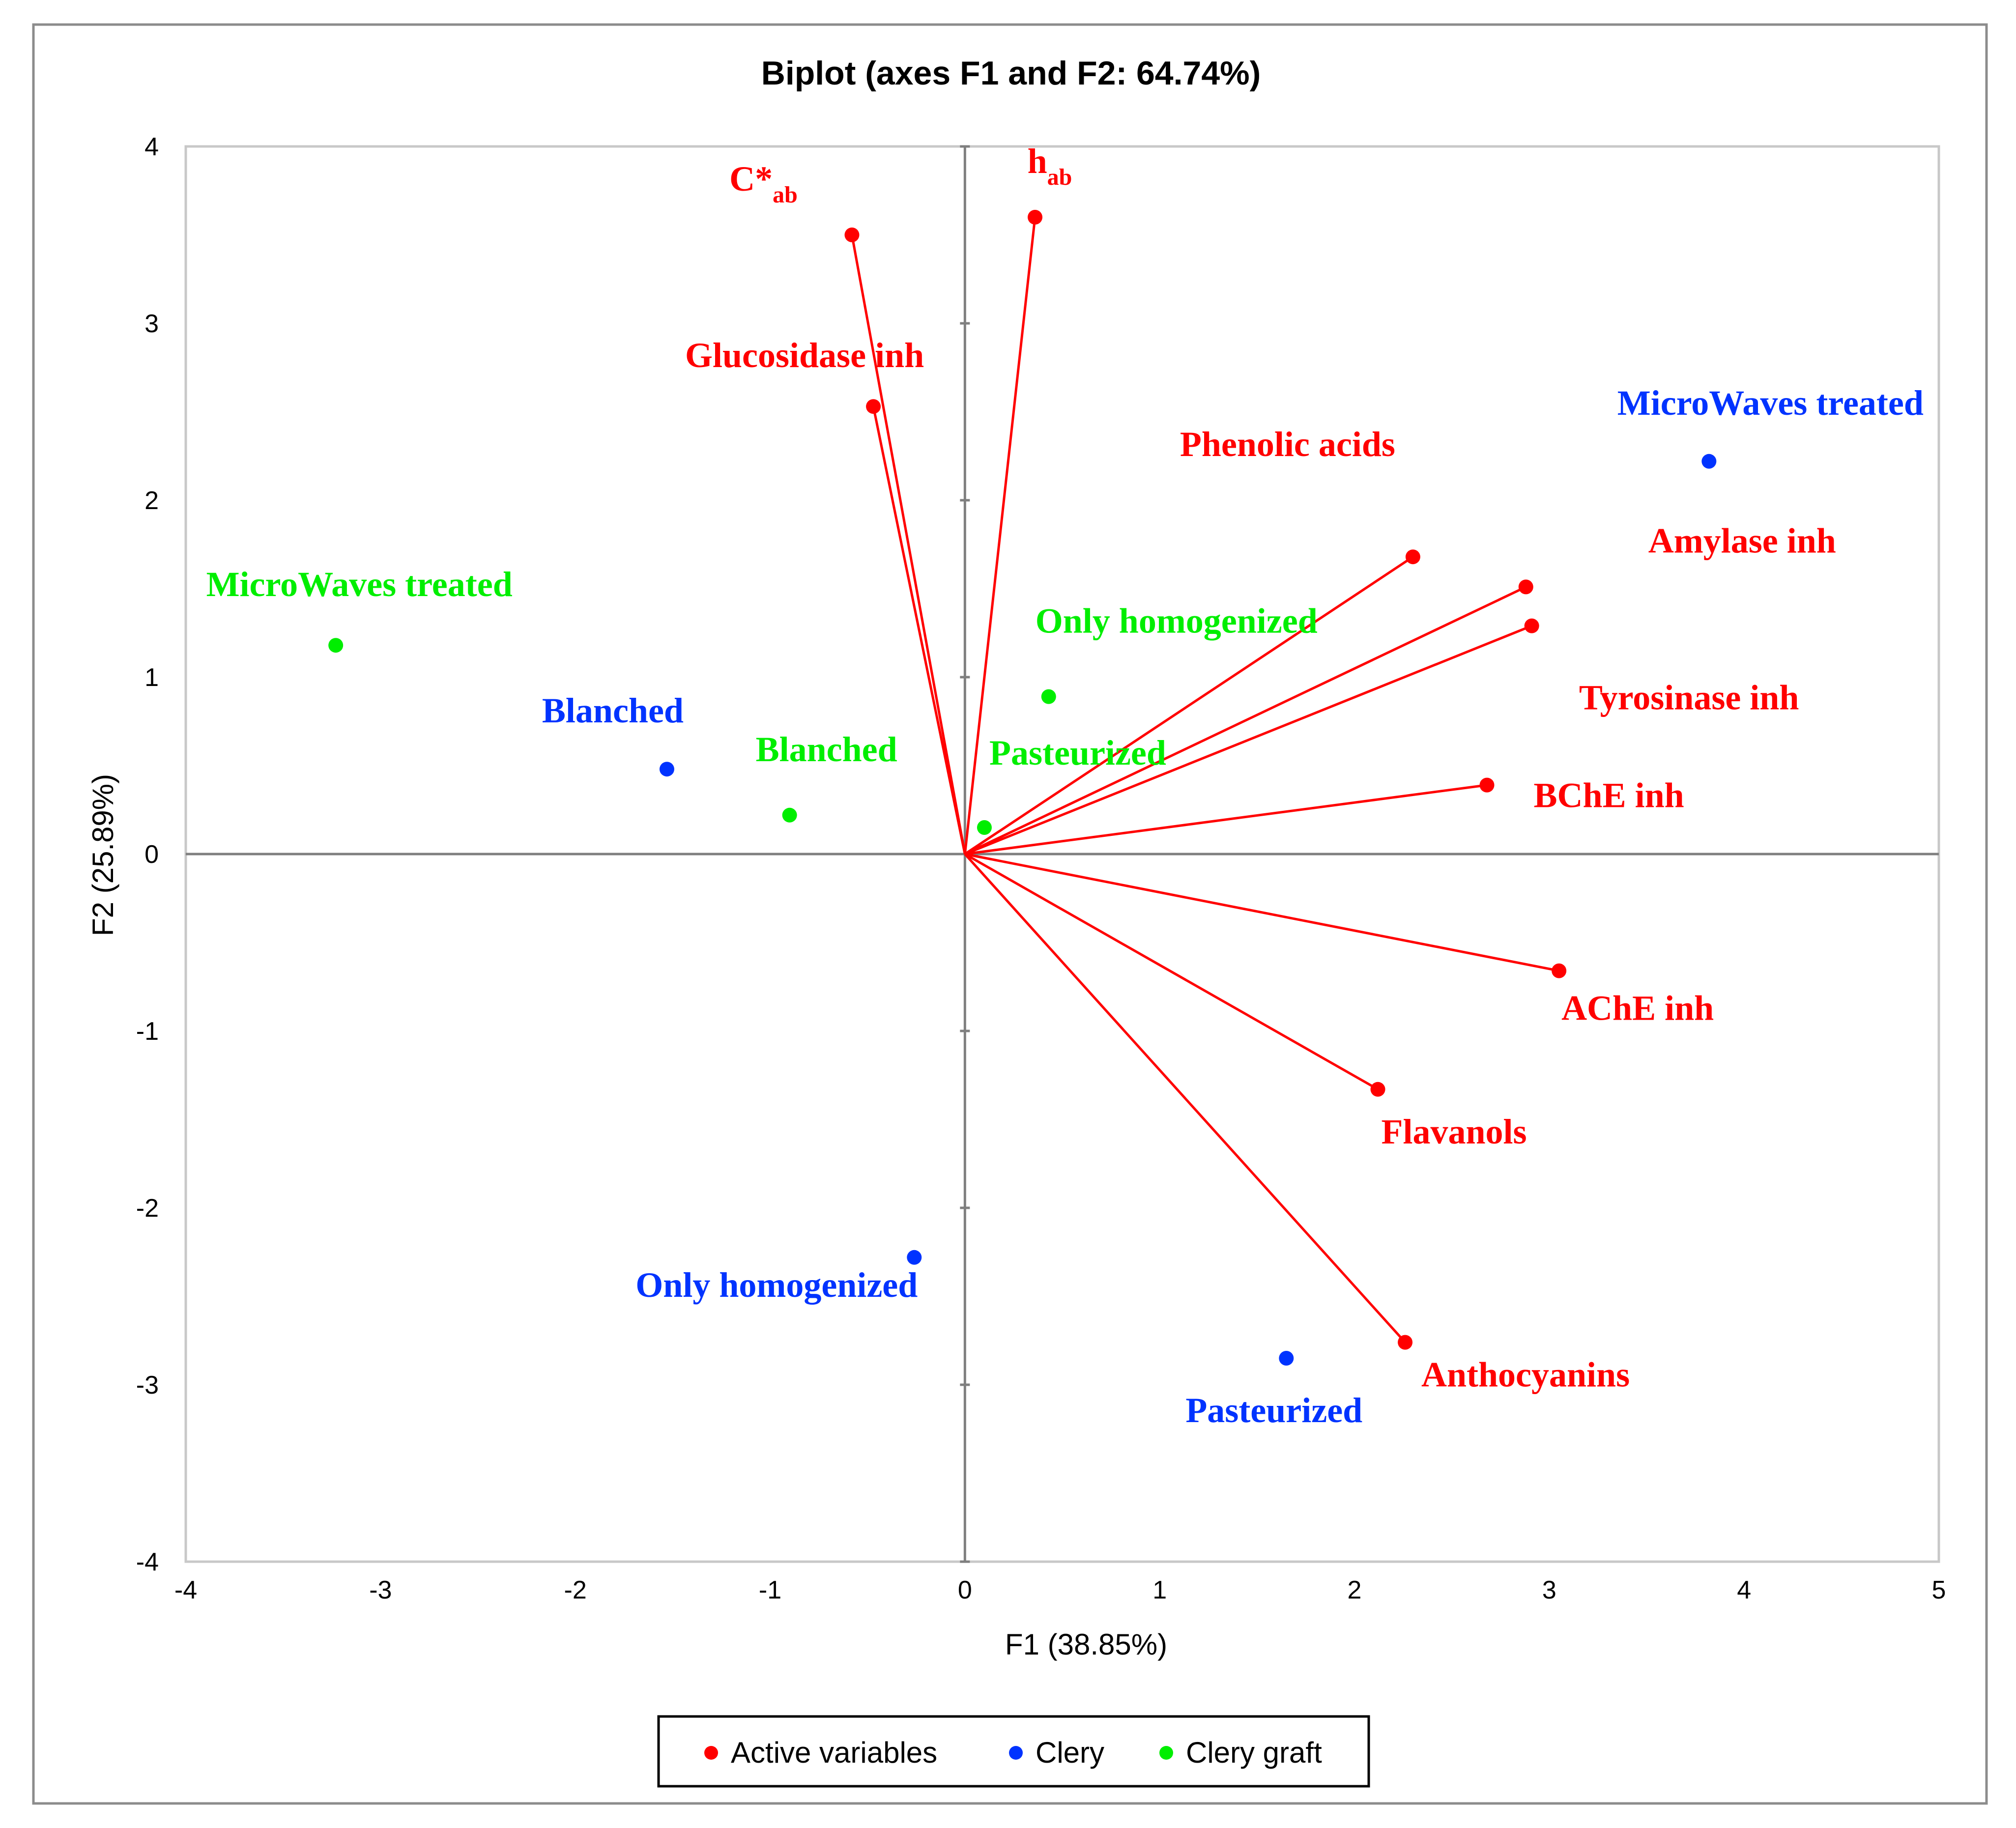 This screenshot has height=1828, width=2016. I want to click on point-clery-microwaves-treated, so click(1709, 461).